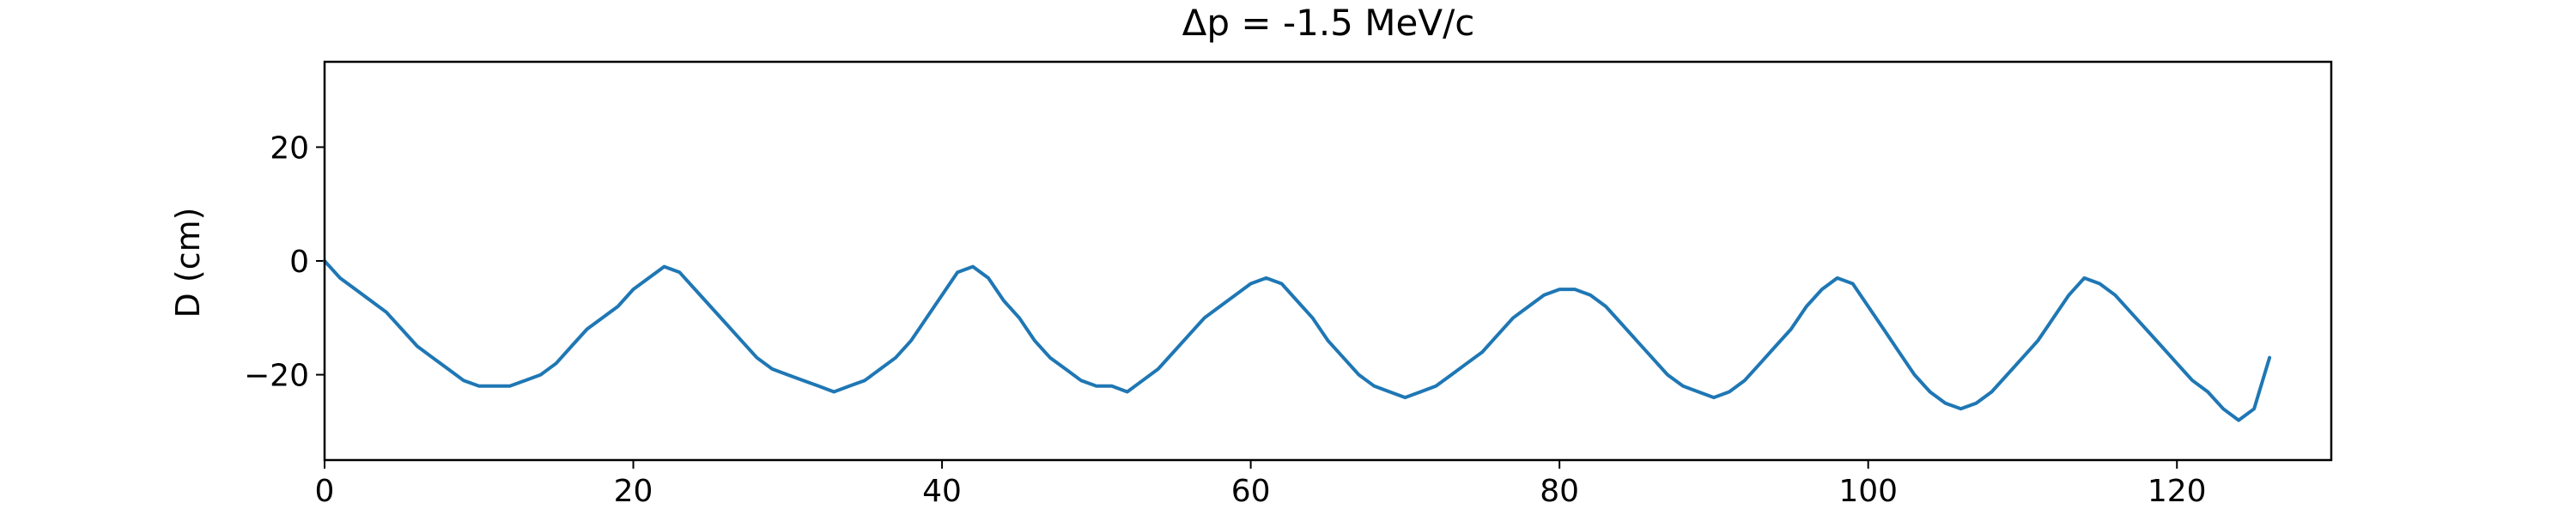  What do you see at coordinates (1559, 491) in the screenshot?
I see `x-tick-label: 80` at bounding box center [1559, 491].